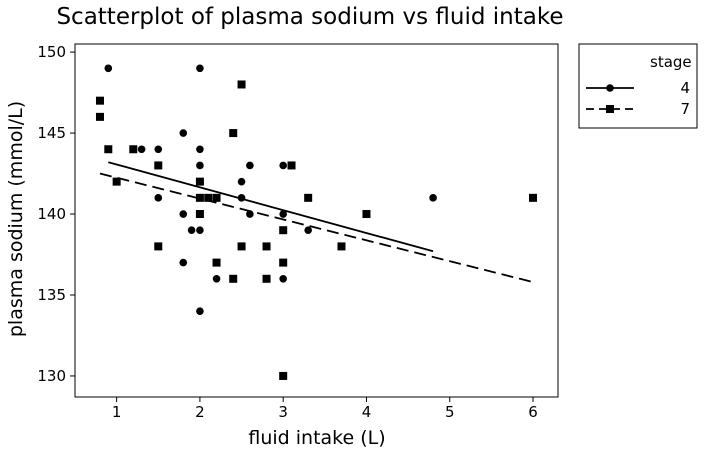  Describe the element at coordinates (117, 412) in the screenshot. I see `x-tick-label: 1` at that location.